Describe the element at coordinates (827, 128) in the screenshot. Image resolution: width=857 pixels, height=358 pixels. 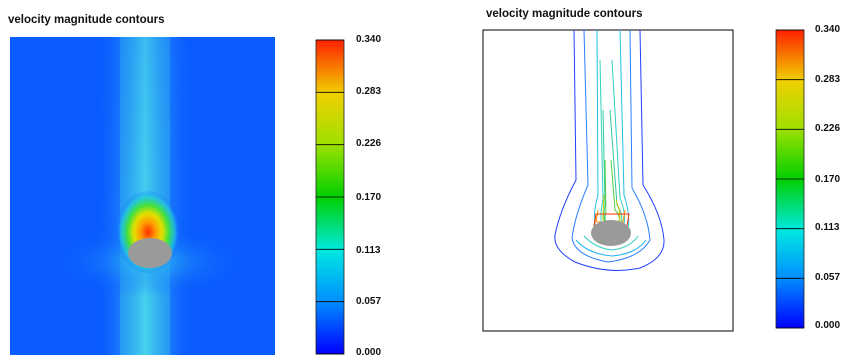
I see `right-tick-2: 0.226` at that location.